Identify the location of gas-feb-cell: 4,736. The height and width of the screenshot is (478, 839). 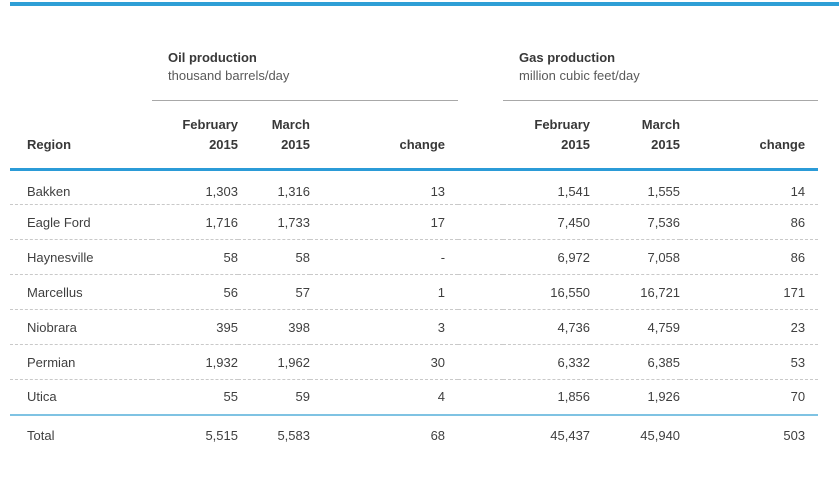
(547, 327).